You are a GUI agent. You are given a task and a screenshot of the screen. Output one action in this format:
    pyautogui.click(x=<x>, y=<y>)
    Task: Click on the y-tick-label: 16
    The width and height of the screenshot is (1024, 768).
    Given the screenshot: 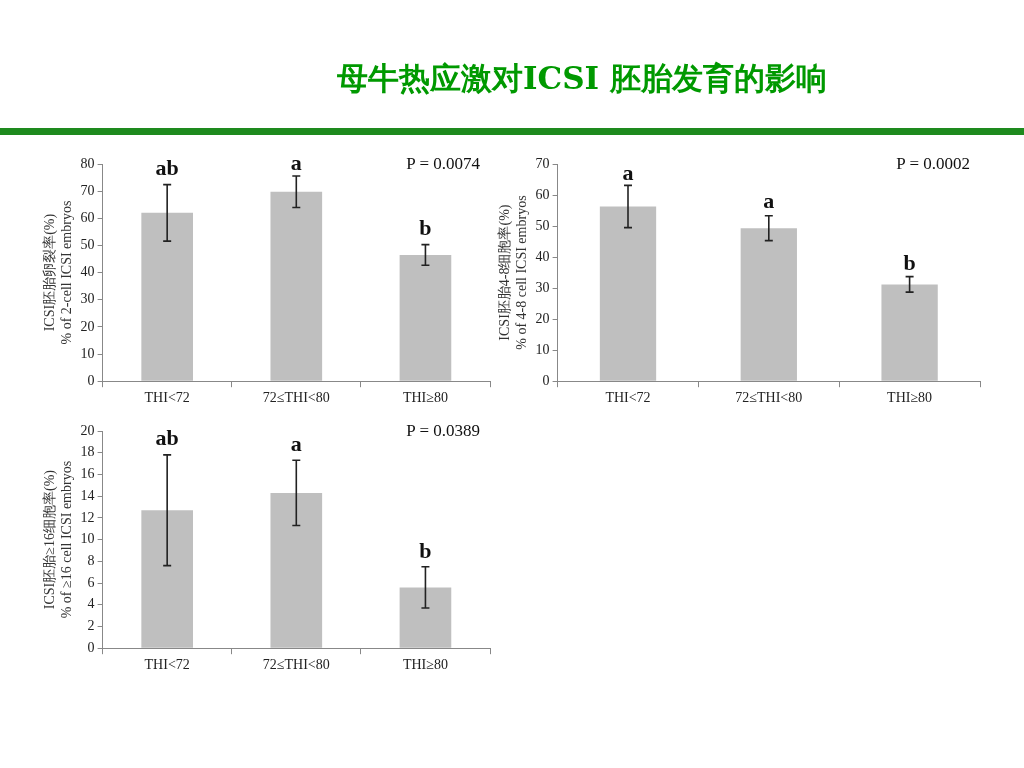 What is the action you would take?
    pyautogui.click(x=87, y=474)
    